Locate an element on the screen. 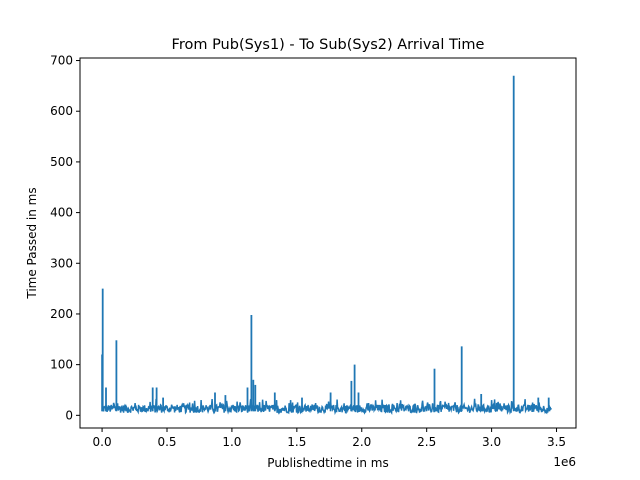 The image size is (640, 480). x-axis-offset-label: 1e6 is located at coordinates (564, 462).